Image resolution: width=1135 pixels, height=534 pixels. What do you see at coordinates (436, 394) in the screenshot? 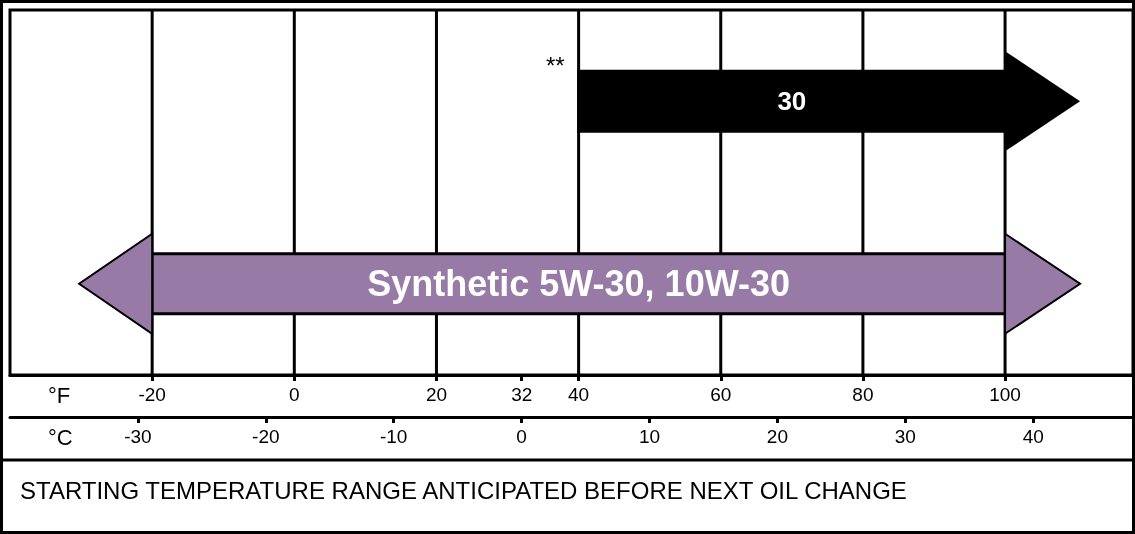
I see `x-tick-label: 20` at bounding box center [436, 394].